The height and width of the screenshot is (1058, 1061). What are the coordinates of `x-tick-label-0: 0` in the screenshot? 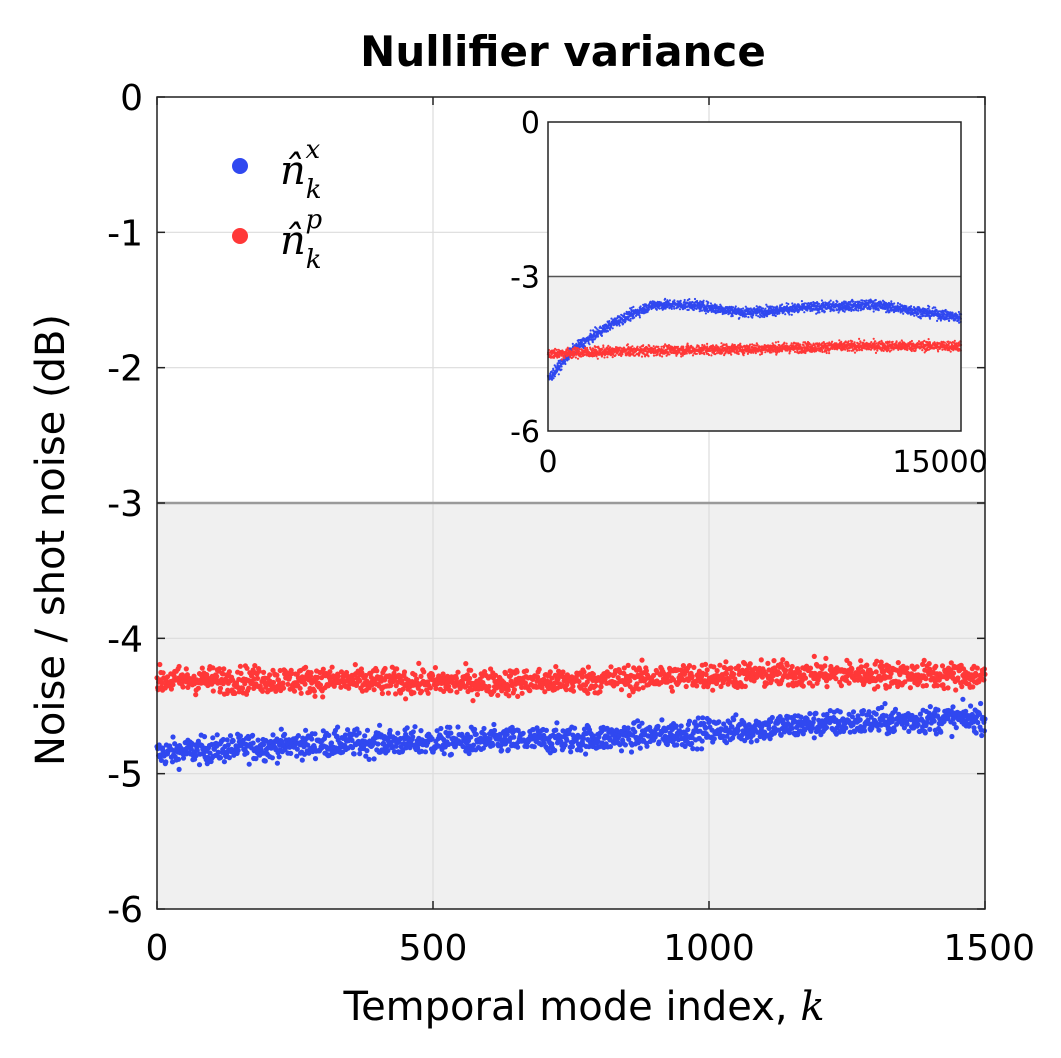 It's located at (157, 948).